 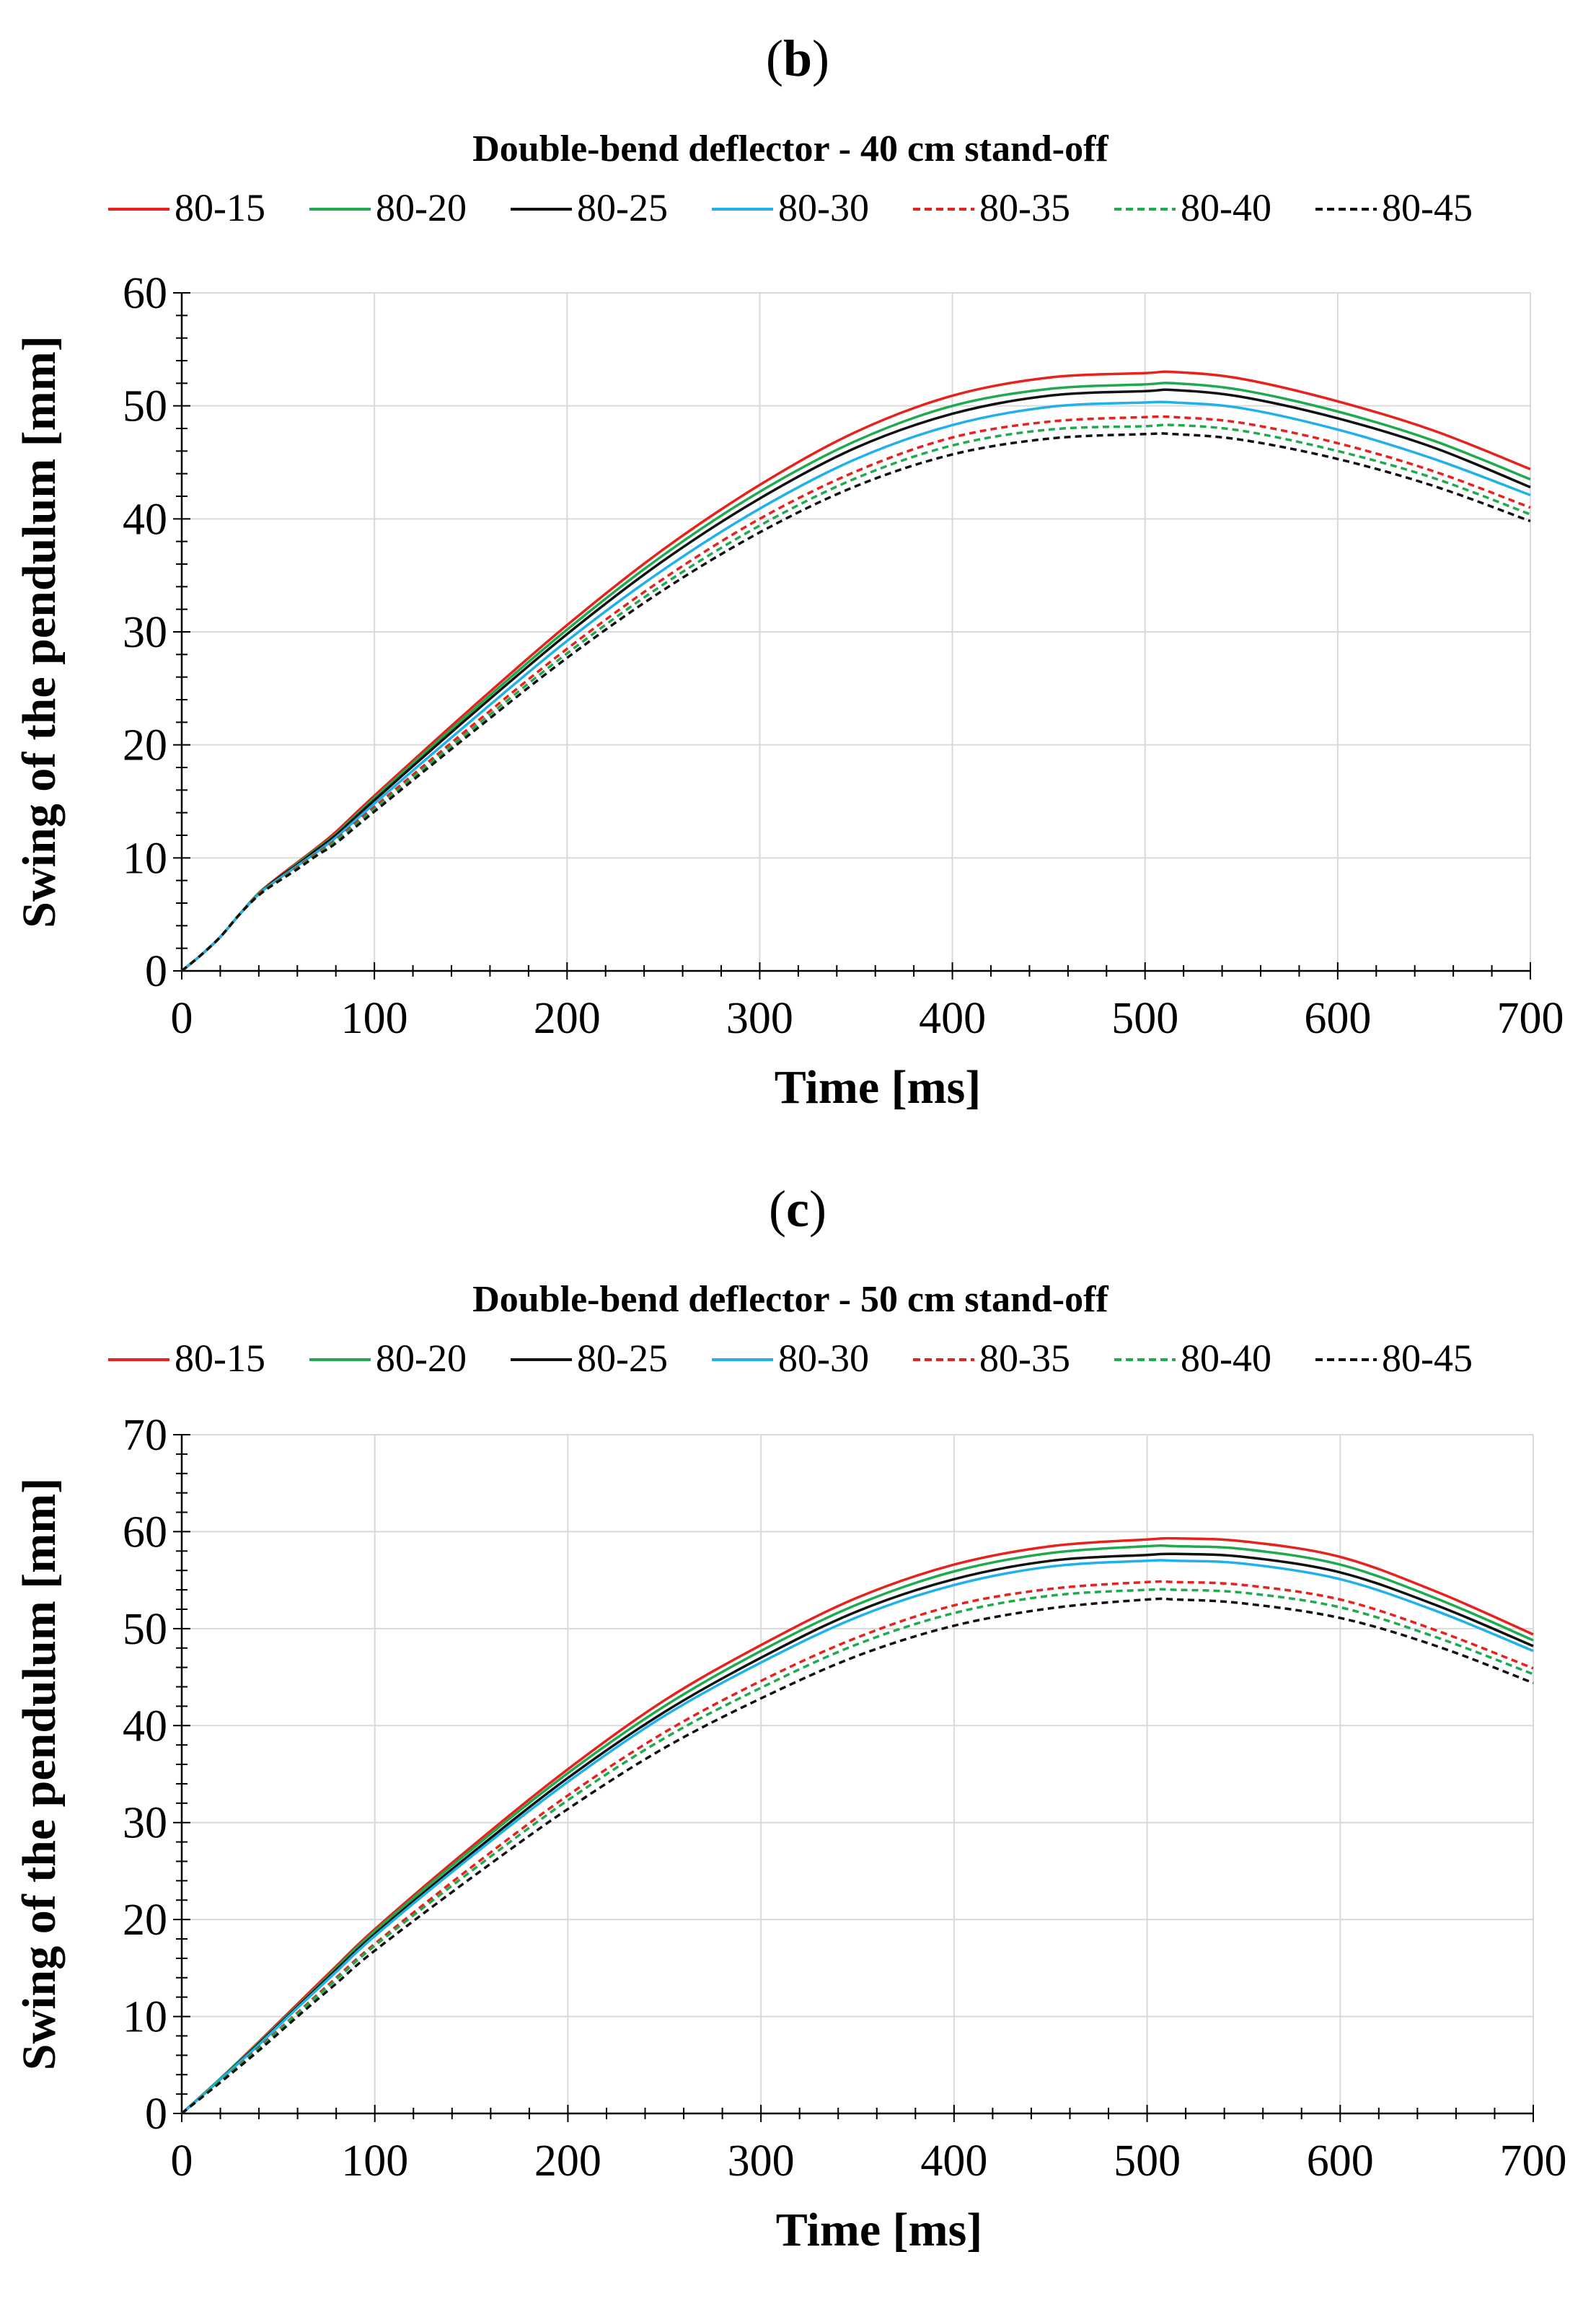 What do you see at coordinates (145, 1823) in the screenshot?
I see `chart-c-y-tick-label-30: 30` at bounding box center [145, 1823].